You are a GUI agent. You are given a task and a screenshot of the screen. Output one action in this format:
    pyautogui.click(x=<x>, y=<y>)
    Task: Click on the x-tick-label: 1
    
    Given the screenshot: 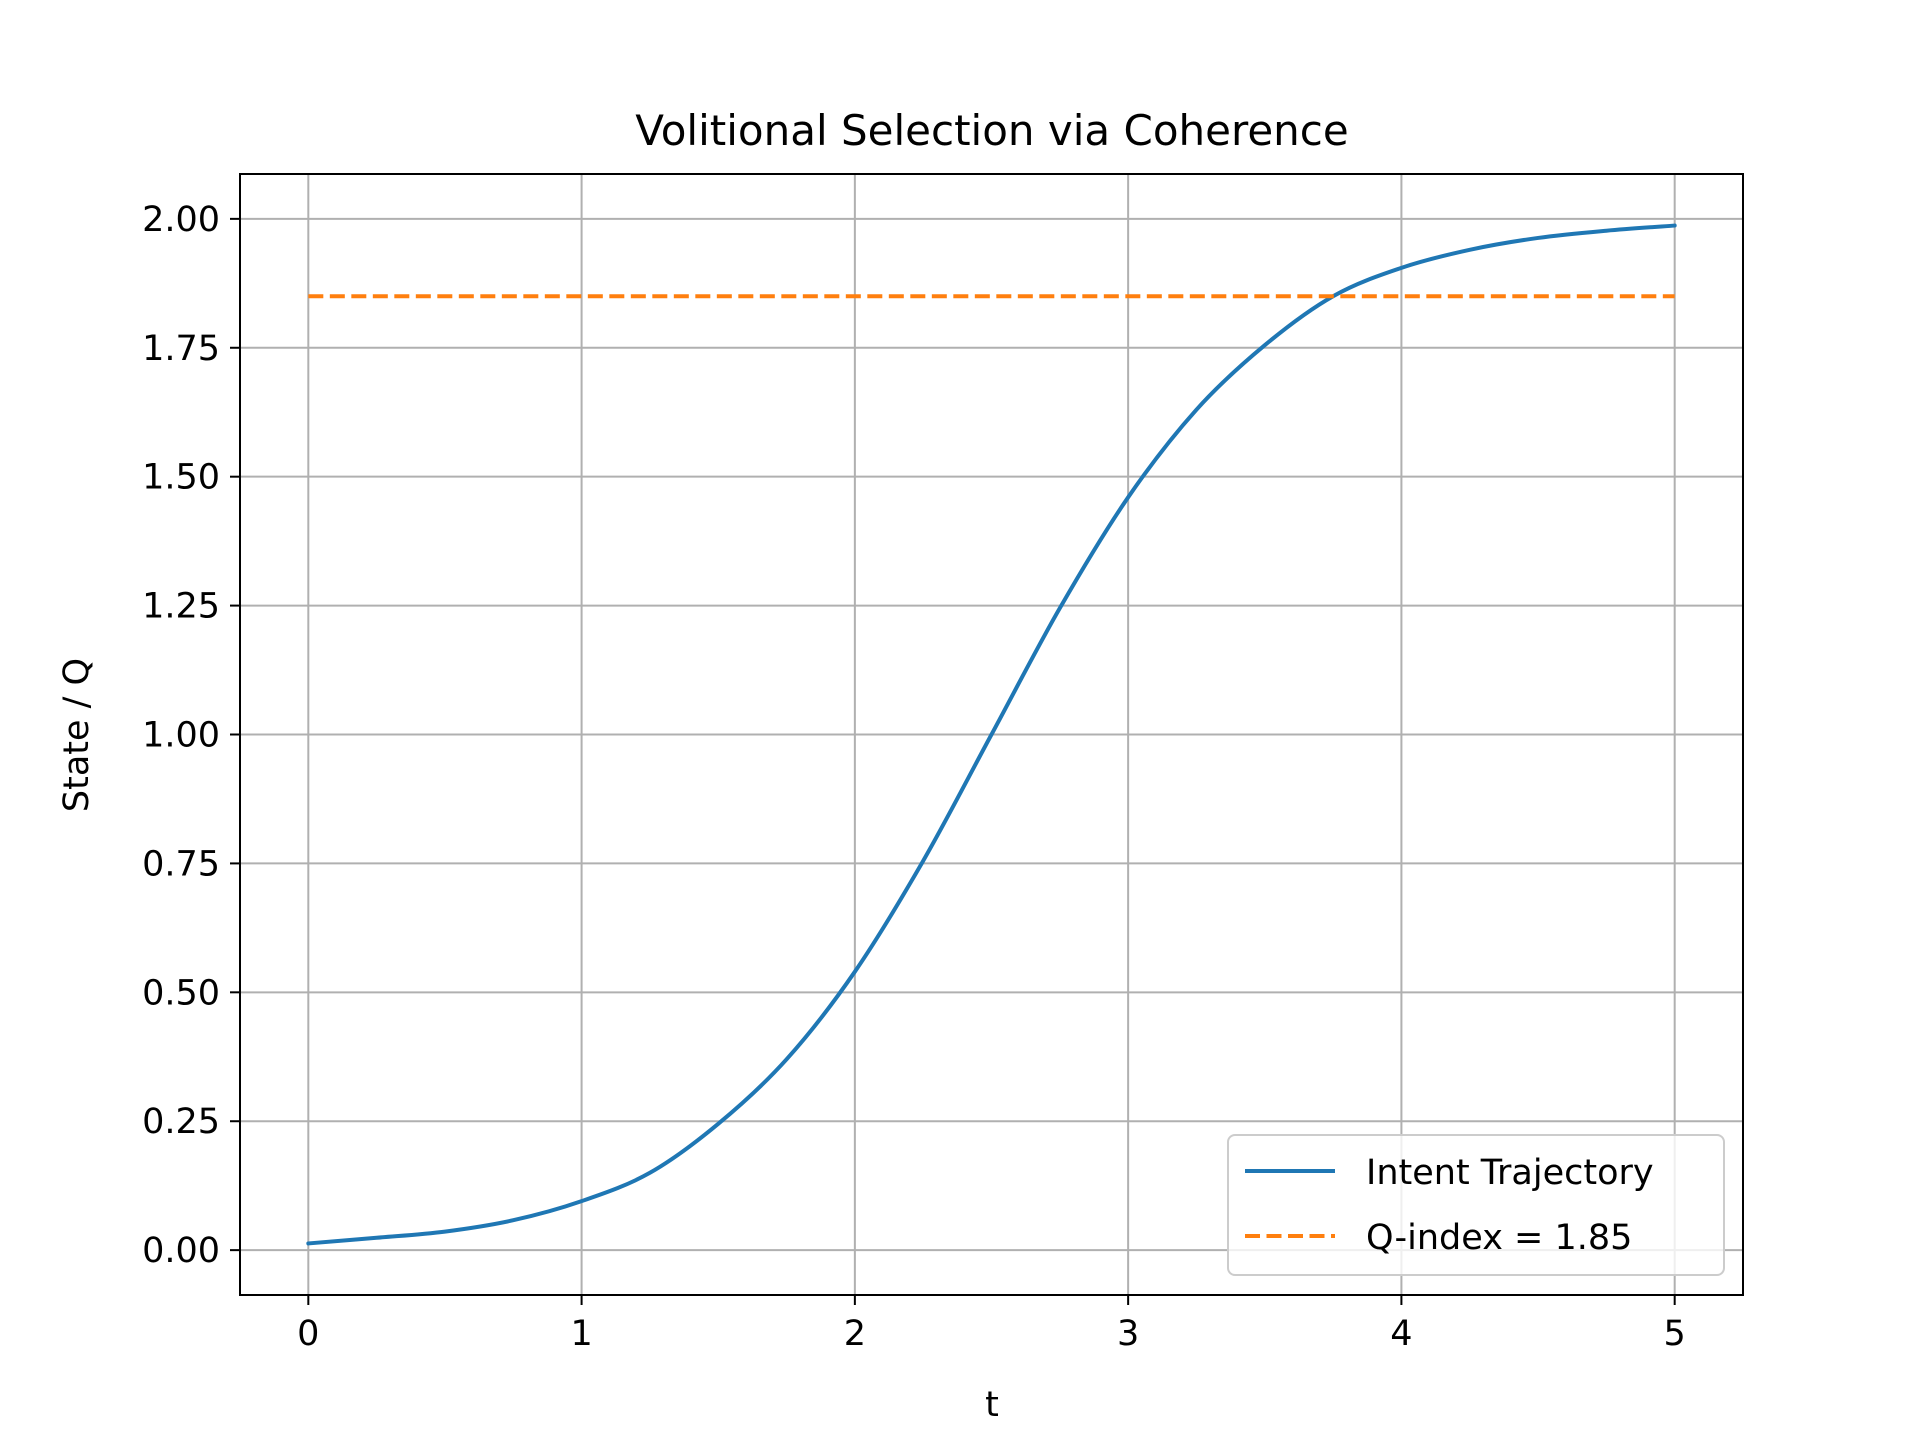 What is the action you would take?
    pyautogui.click(x=581, y=1334)
    